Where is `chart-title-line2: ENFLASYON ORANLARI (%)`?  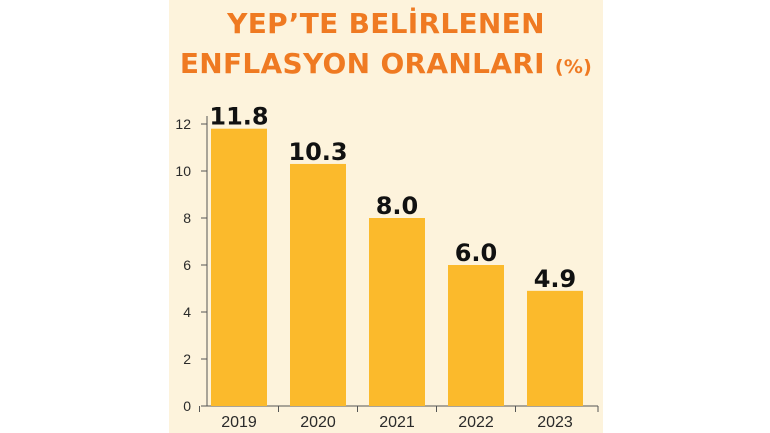
chart-title-line2: ENFLASYON ORANLARI (%) is located at coordinates (386, 65).